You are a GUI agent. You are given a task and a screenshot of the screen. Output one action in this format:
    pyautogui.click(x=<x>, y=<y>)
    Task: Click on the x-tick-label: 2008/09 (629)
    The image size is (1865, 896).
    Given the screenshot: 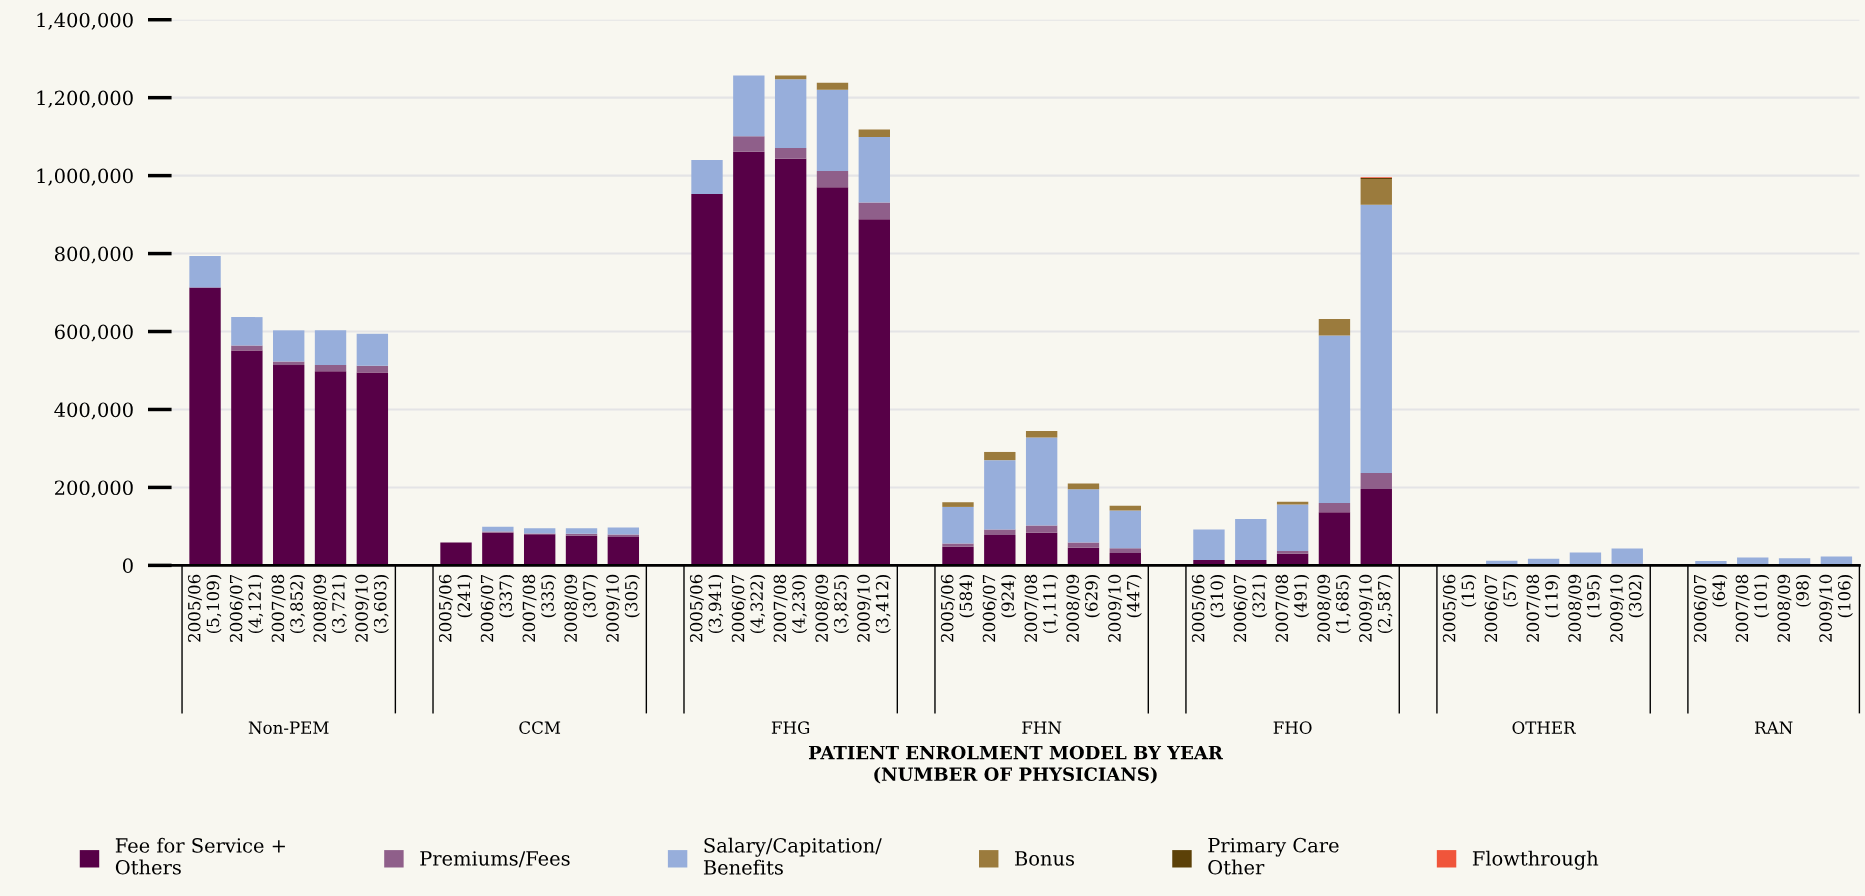 What is the action you would take?
    pyautogui.click(x=1083, y=608)
    